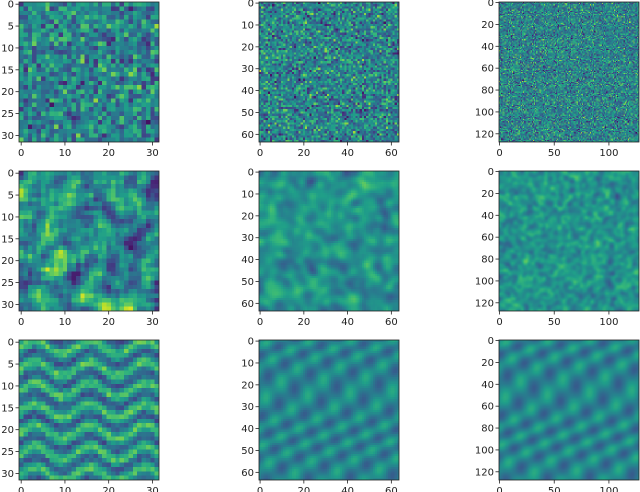  I want to click on heatmap-panel-9: 0 50 100 0 20 40 60 80 100 120, so click(557, 414).